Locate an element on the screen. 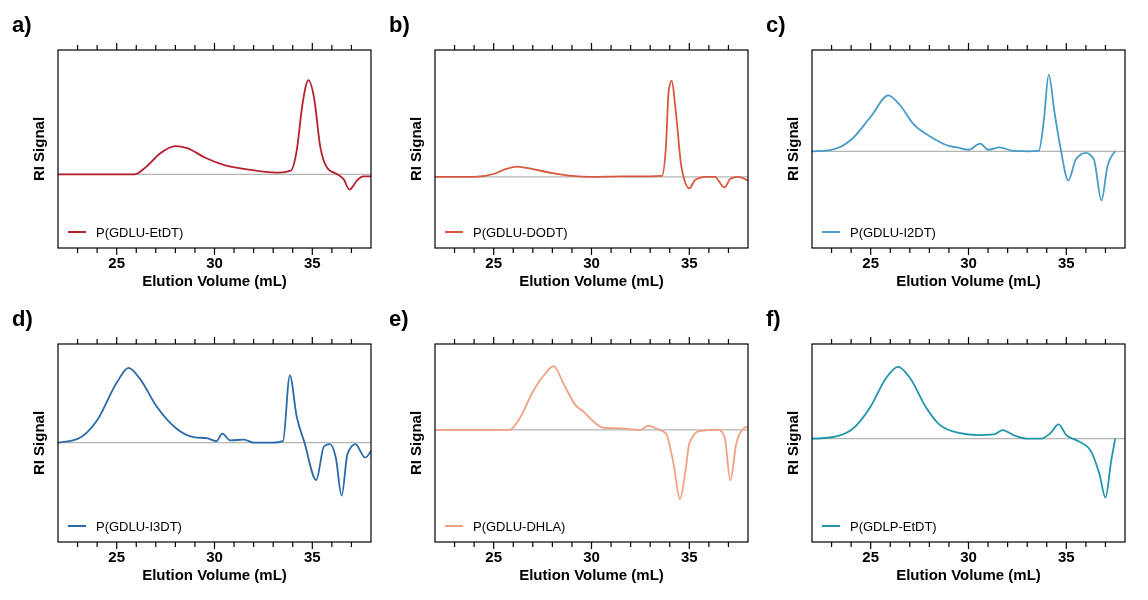 Image resolution: width=1148 pixels, height=600 pixels. legend-label: P(GDLP-EtDT) is located at coordinates (893, 526).